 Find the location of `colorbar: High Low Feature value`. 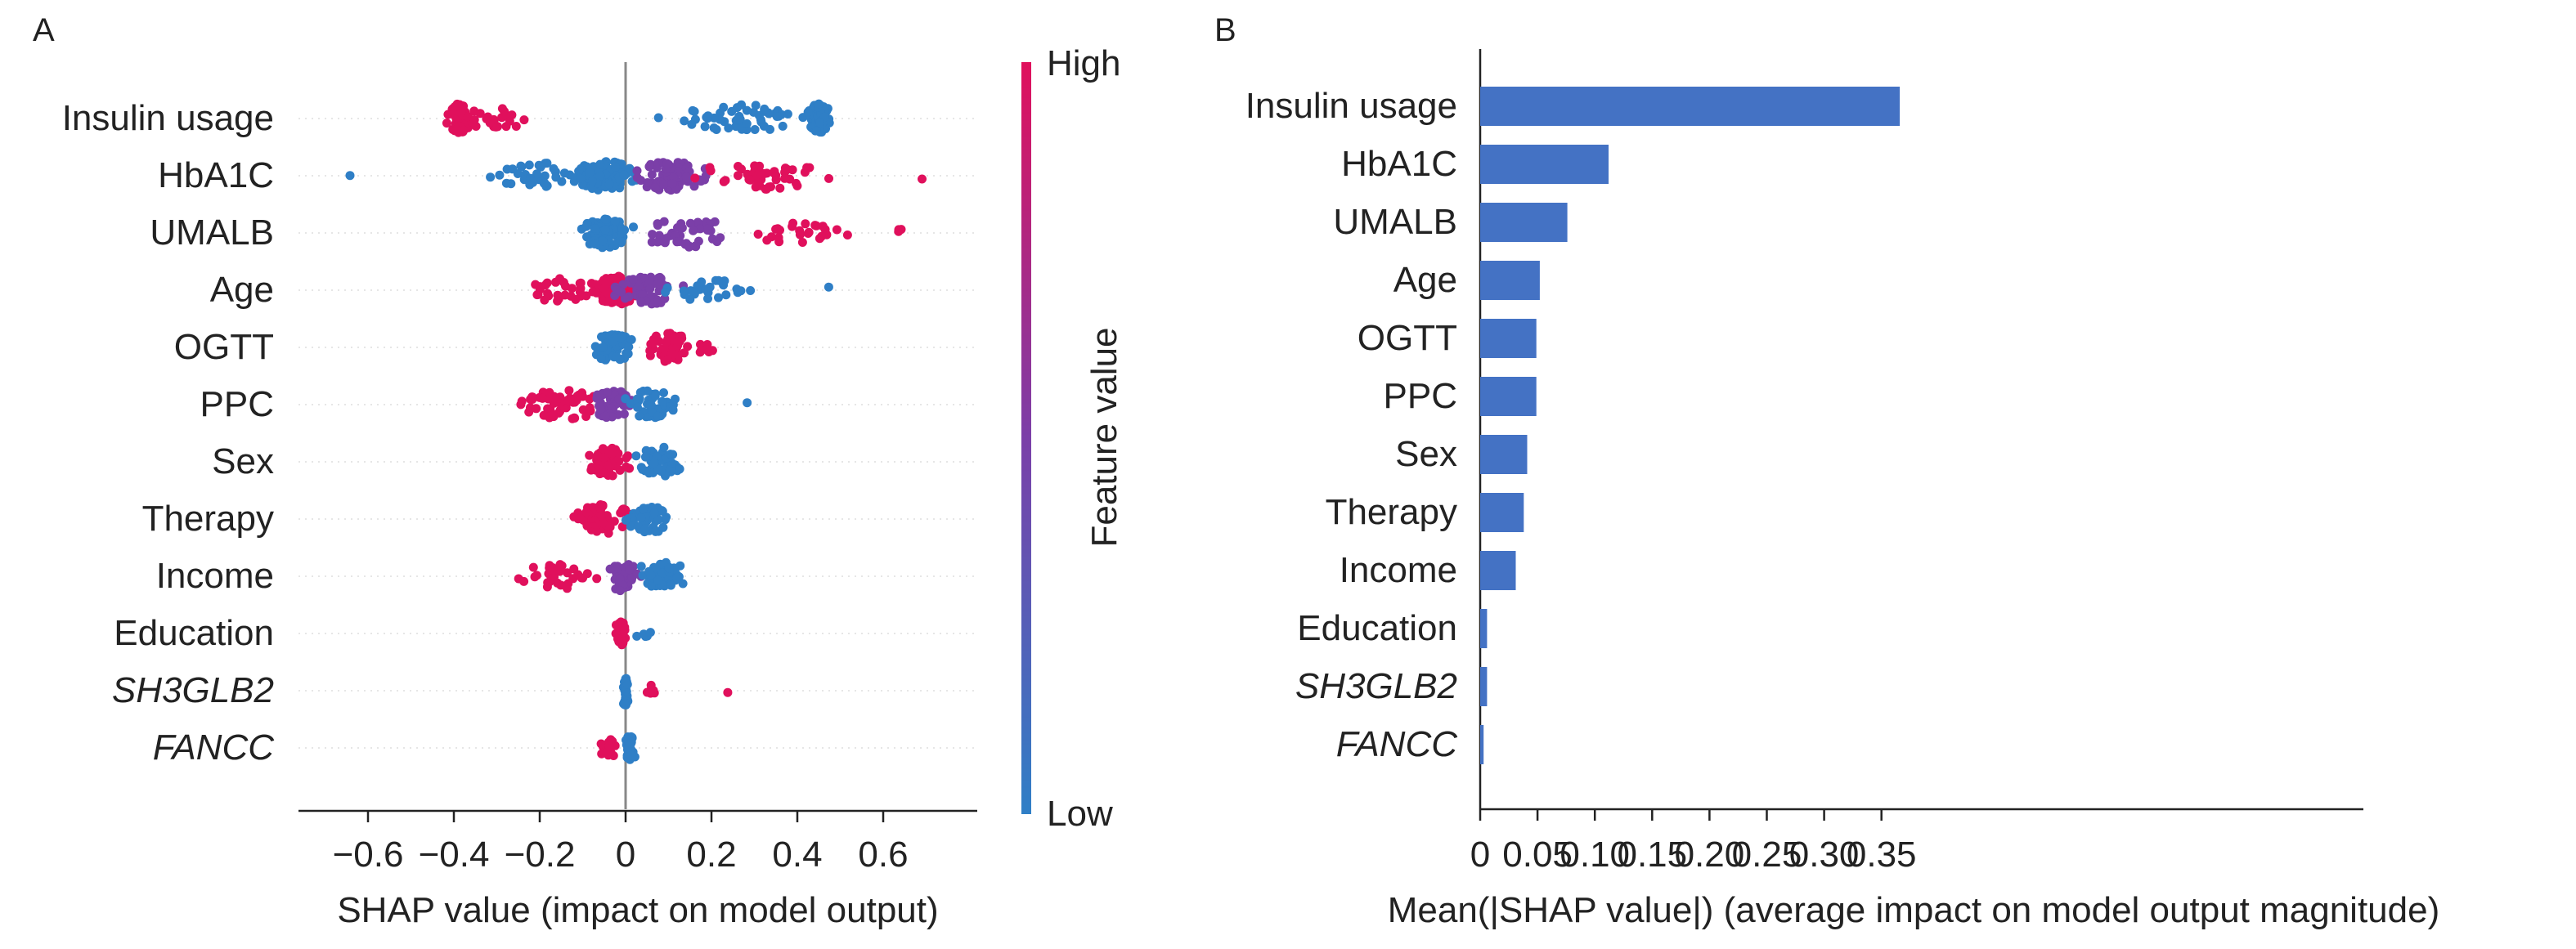

colorbar: High Low Feature value is located at coordinates (1072, 438).